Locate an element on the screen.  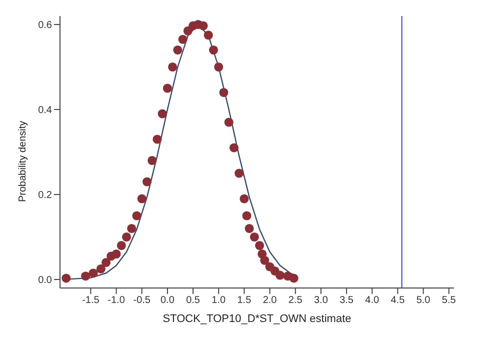
x-tick-label: 2.5 is located at coordinates (295, 300).